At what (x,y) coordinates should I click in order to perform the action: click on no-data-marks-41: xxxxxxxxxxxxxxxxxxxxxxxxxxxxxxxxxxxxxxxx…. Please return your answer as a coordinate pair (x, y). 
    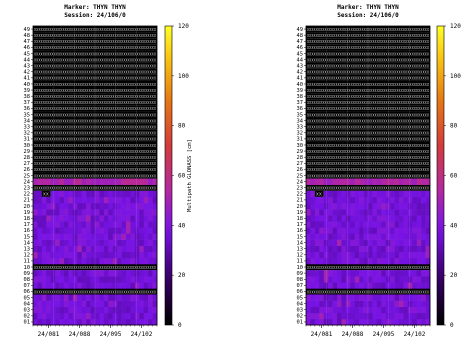
    Looking at the image, I should click on (368, 79).